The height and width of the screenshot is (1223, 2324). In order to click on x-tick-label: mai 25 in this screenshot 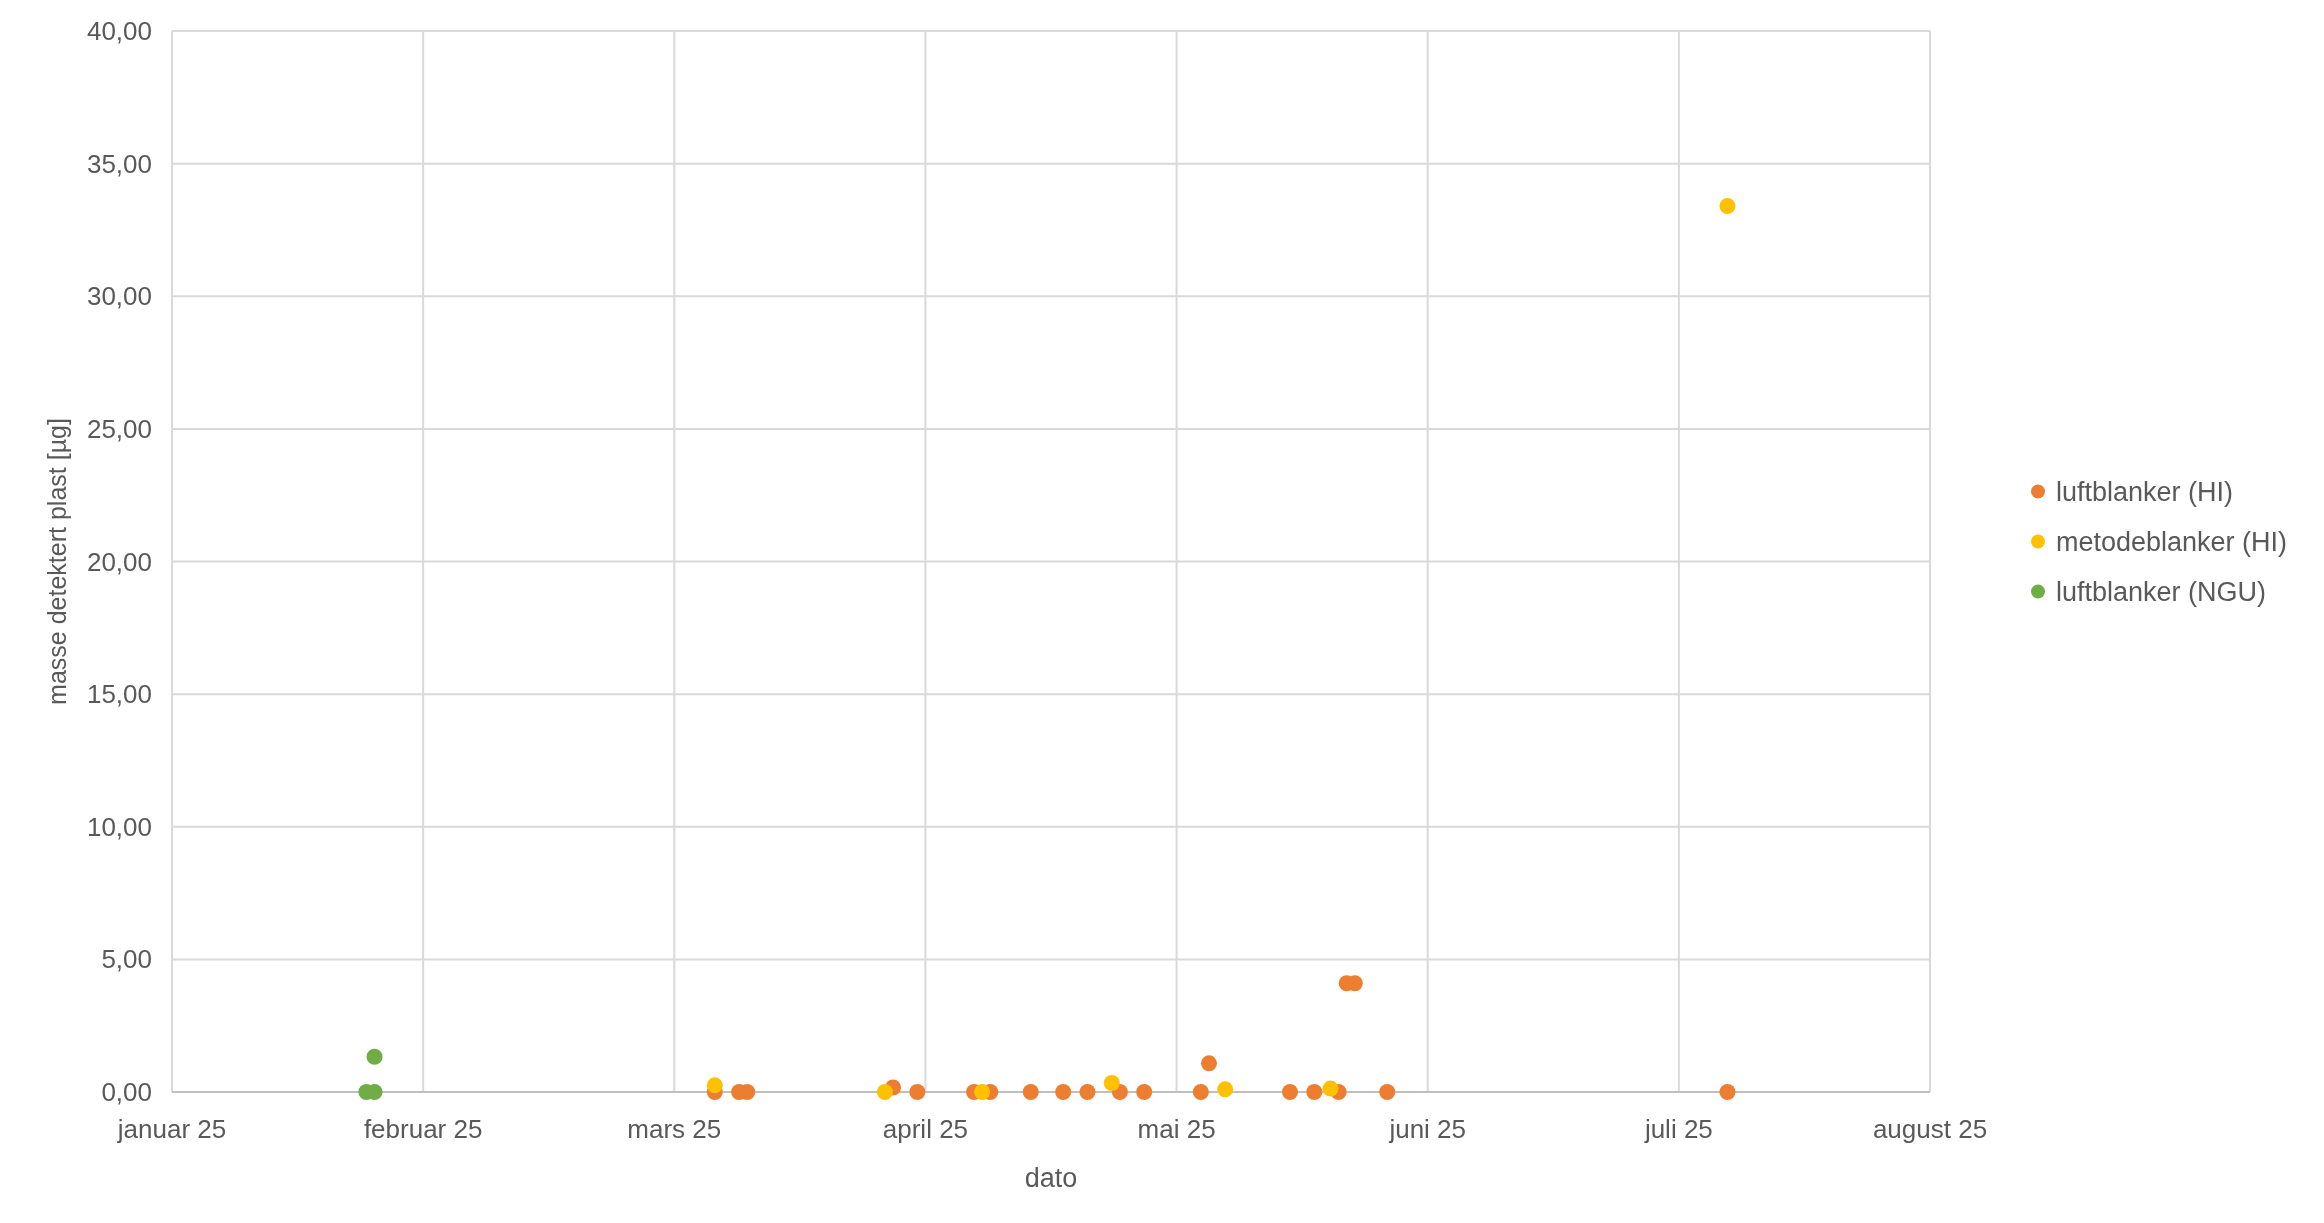, I will do `click(1176, 1129)`.